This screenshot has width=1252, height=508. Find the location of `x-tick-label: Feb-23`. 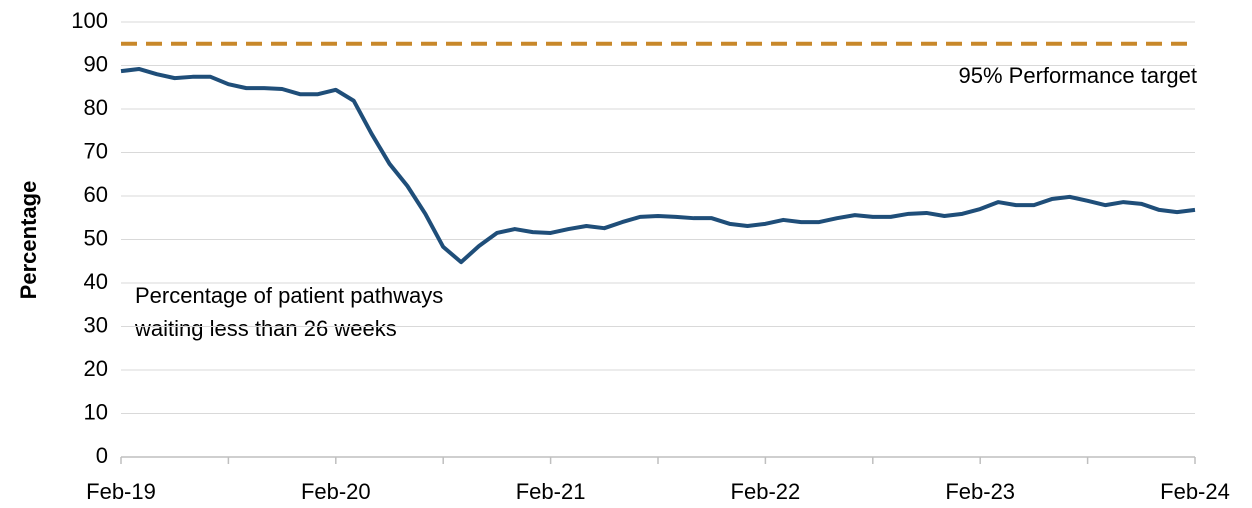

x-tick-label: Feb-23 is located at coordinates (980, 491).